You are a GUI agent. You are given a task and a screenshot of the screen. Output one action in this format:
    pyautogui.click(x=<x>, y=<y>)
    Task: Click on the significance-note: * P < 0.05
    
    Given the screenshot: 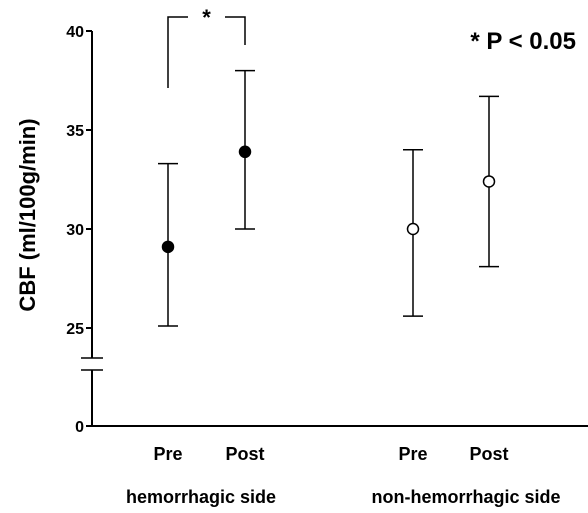 What is the action you would take?
    pyautogui.click(x=523, y=41)
    